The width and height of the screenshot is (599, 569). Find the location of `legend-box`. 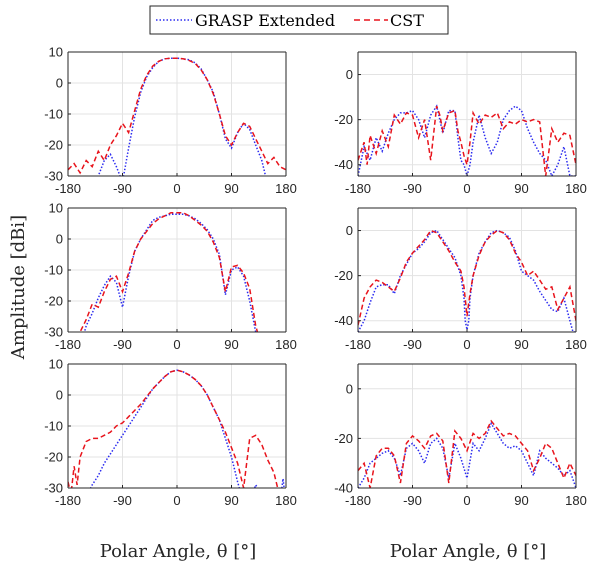

legend-box is located at coordinates (299, 20).